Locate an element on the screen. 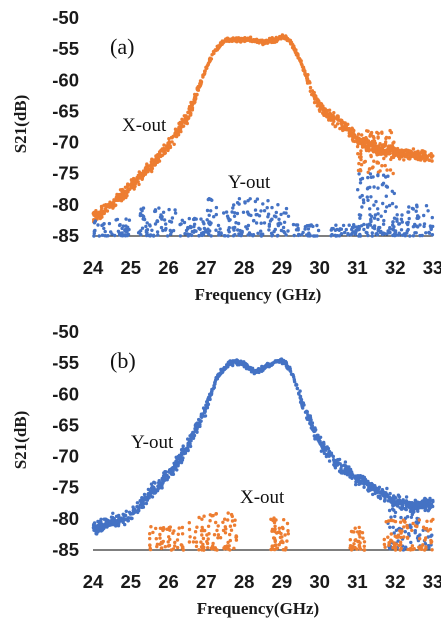 This screenshot has width=441, height=619. panel-a-y-axis-title: S21(dB) is located at coordinates (20, 124).